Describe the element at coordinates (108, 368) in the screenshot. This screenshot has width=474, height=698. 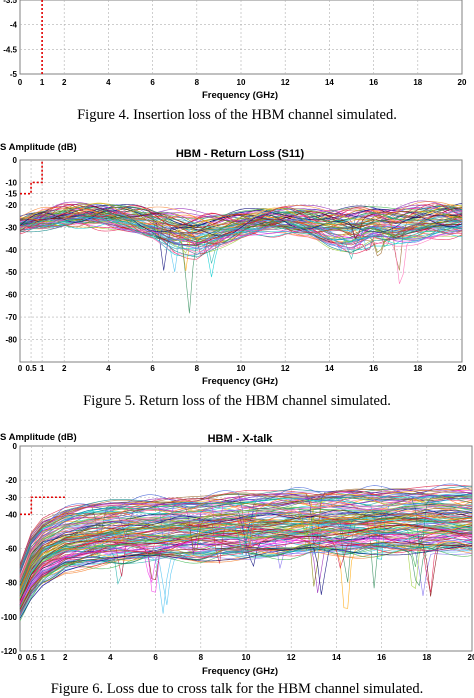
I see `x-tick-label: 4` at that location.